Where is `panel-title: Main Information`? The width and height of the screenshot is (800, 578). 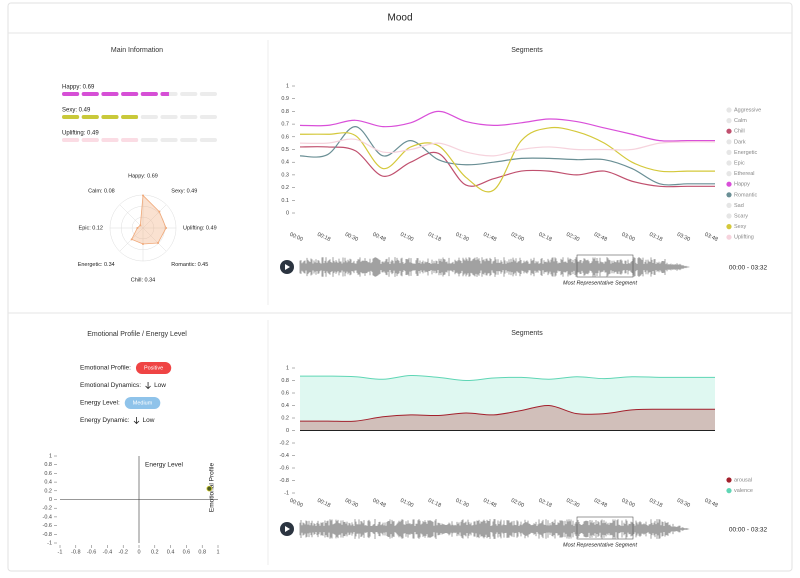 panel-title: Main Information is located at coordinates (137, 50).